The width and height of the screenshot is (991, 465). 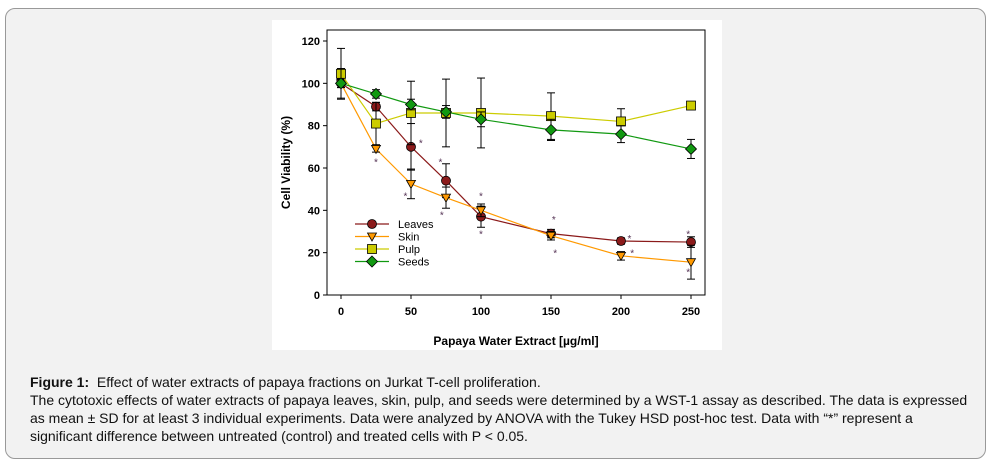 I want to click on legend-marker-seeds, so click(x=372, y=261).